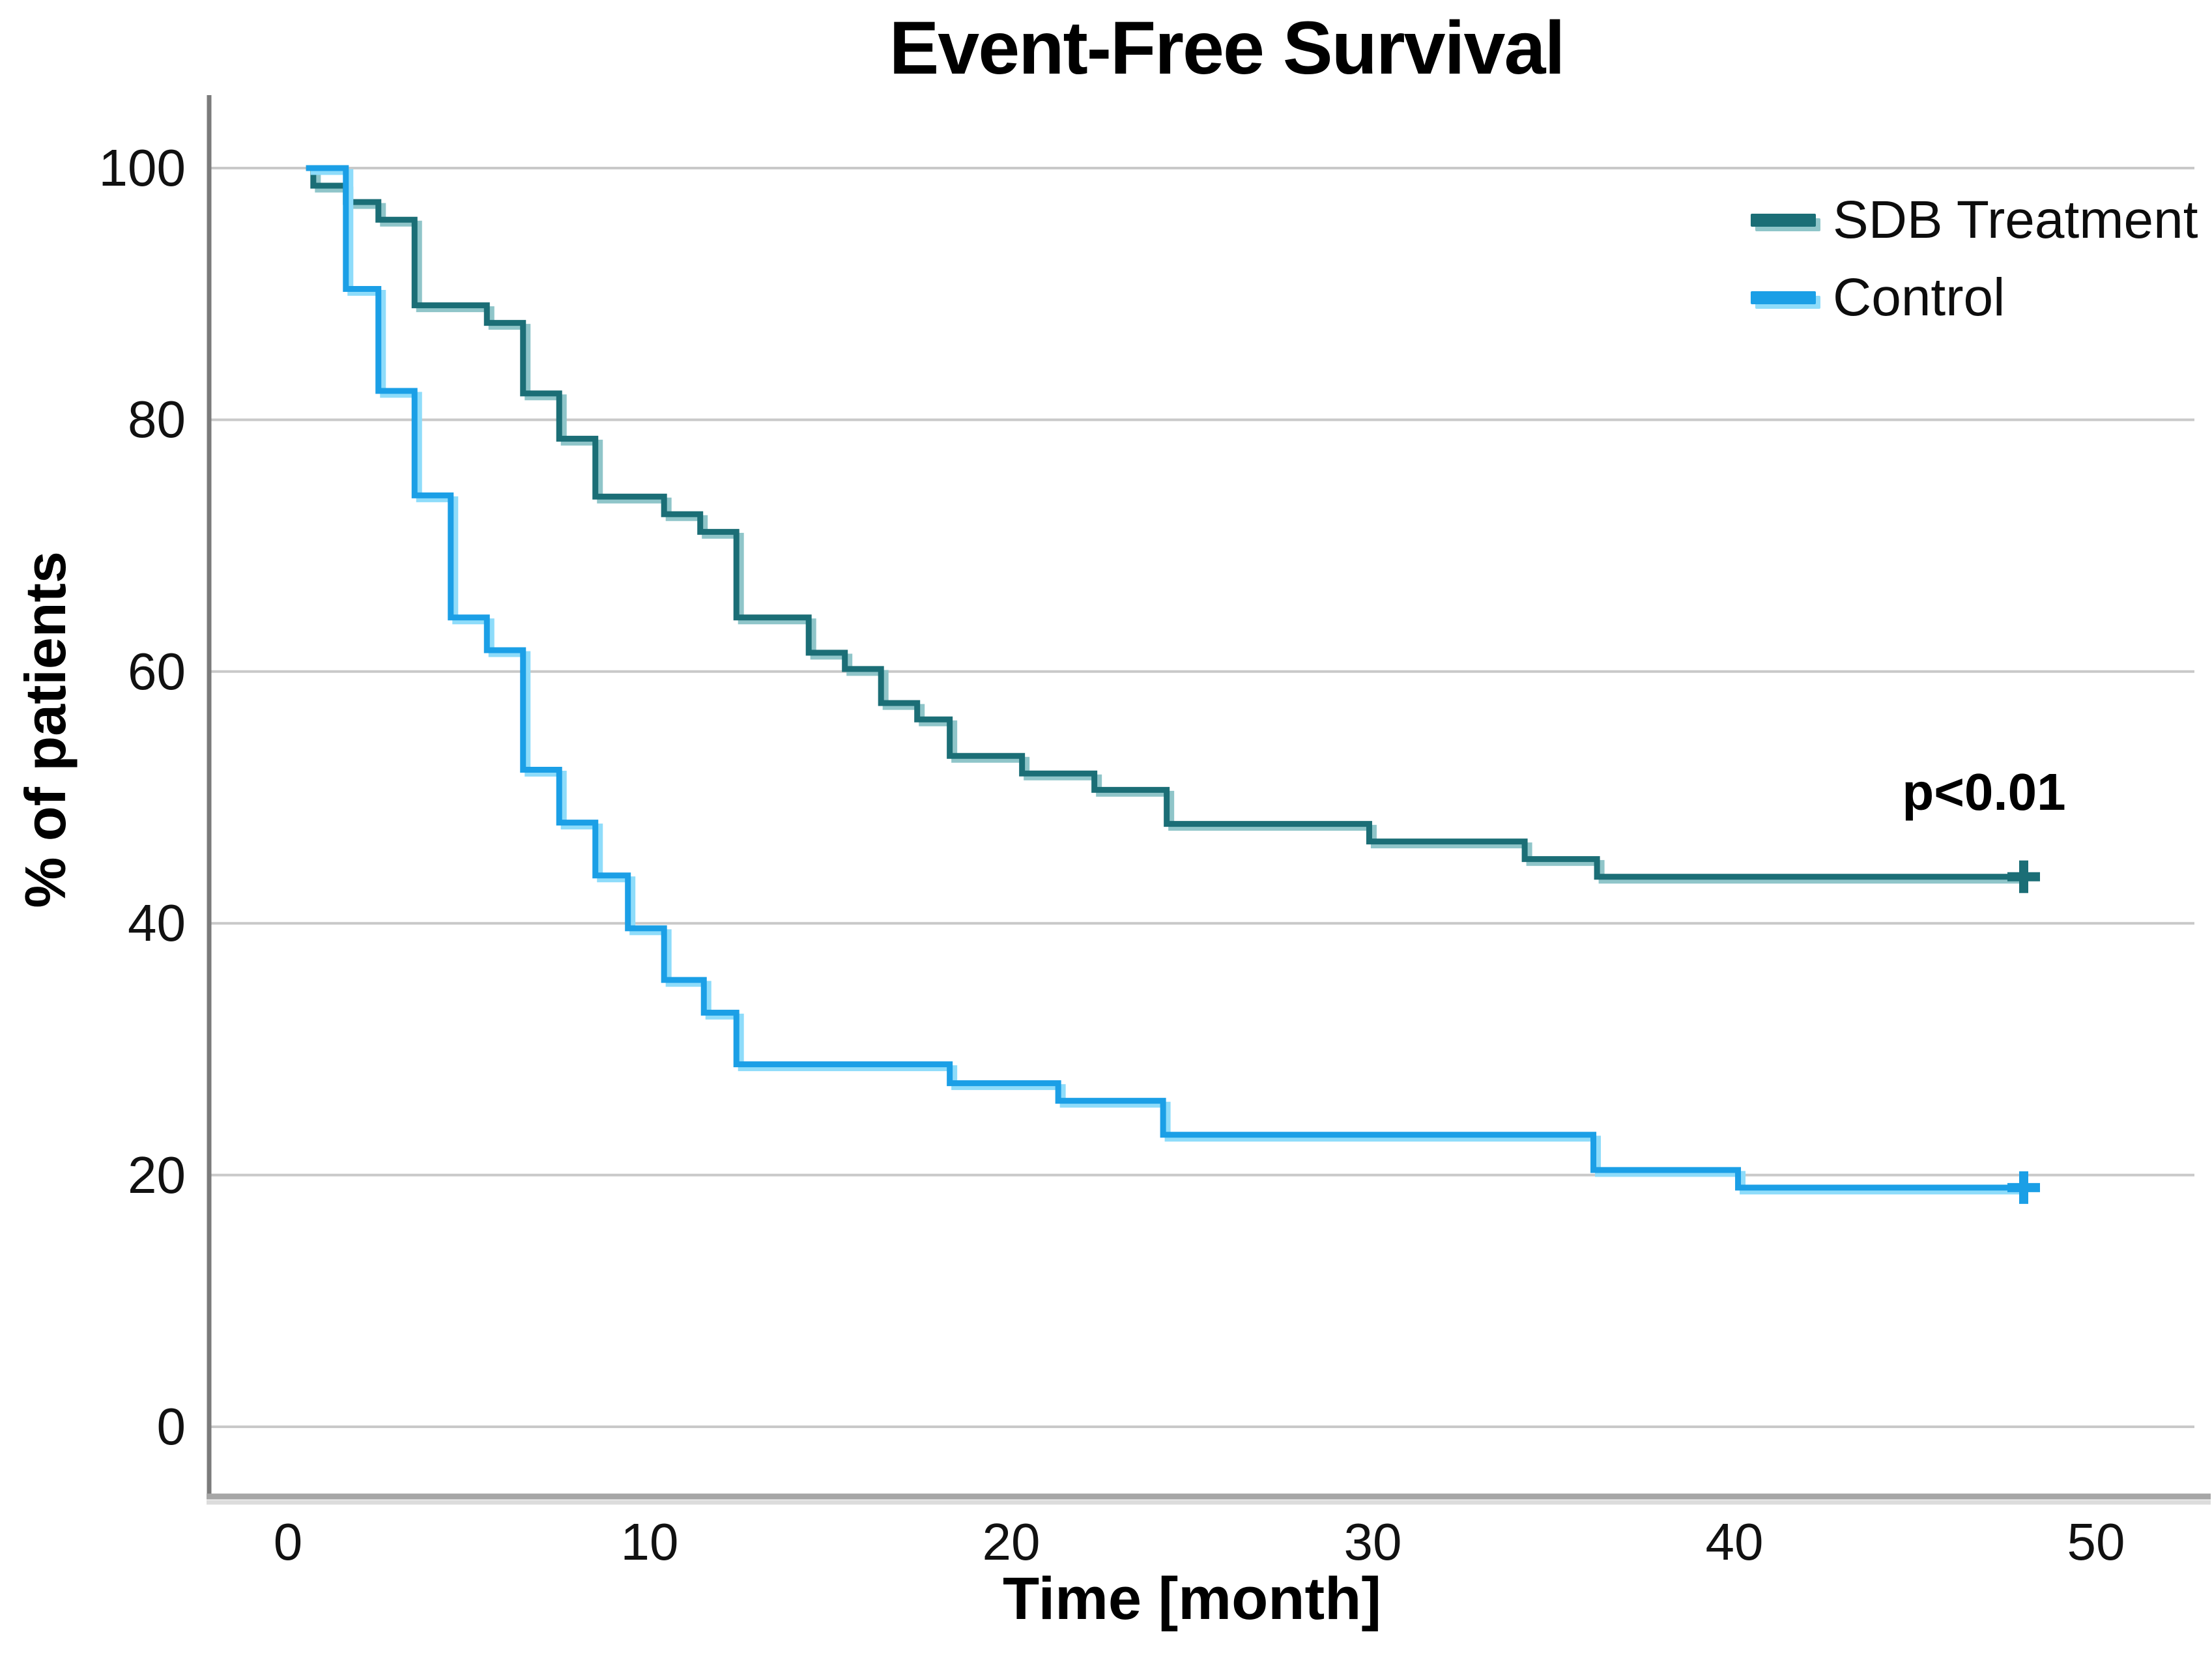 Image resolution: width=2212 pixels, height=1675 pixels. I want to click on x-axis-title: Time [month], so click(1192, 1599).